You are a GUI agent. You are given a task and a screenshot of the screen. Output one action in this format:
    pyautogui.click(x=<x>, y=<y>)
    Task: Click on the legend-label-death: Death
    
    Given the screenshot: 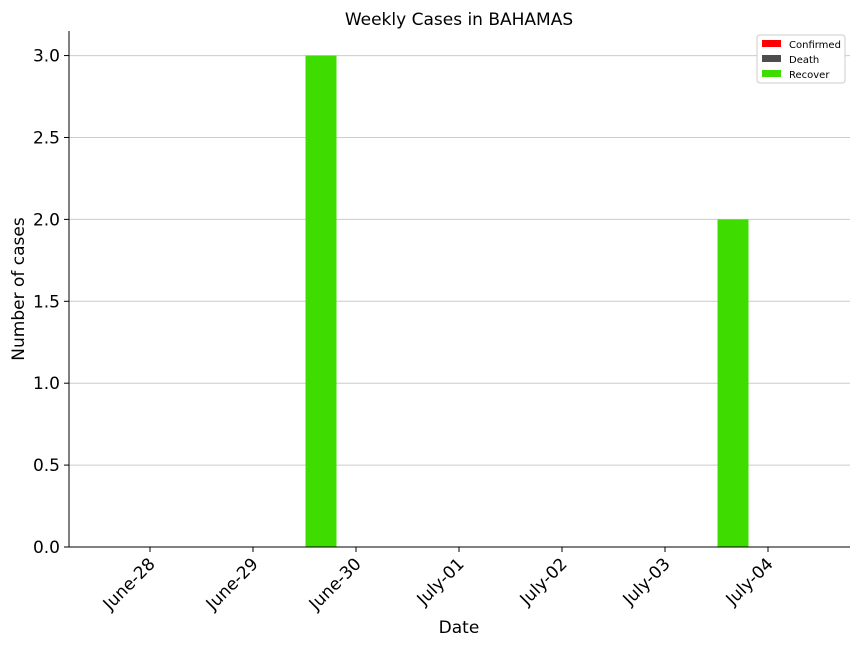 What is the action you would take?
    pyautogui.click(x=804, y=60)
    